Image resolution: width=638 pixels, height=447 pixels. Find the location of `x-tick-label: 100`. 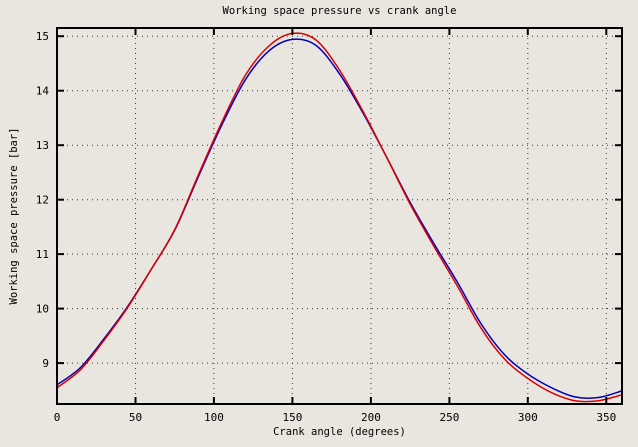

x-tick-label: 100 is located at coordinates (214, 417).